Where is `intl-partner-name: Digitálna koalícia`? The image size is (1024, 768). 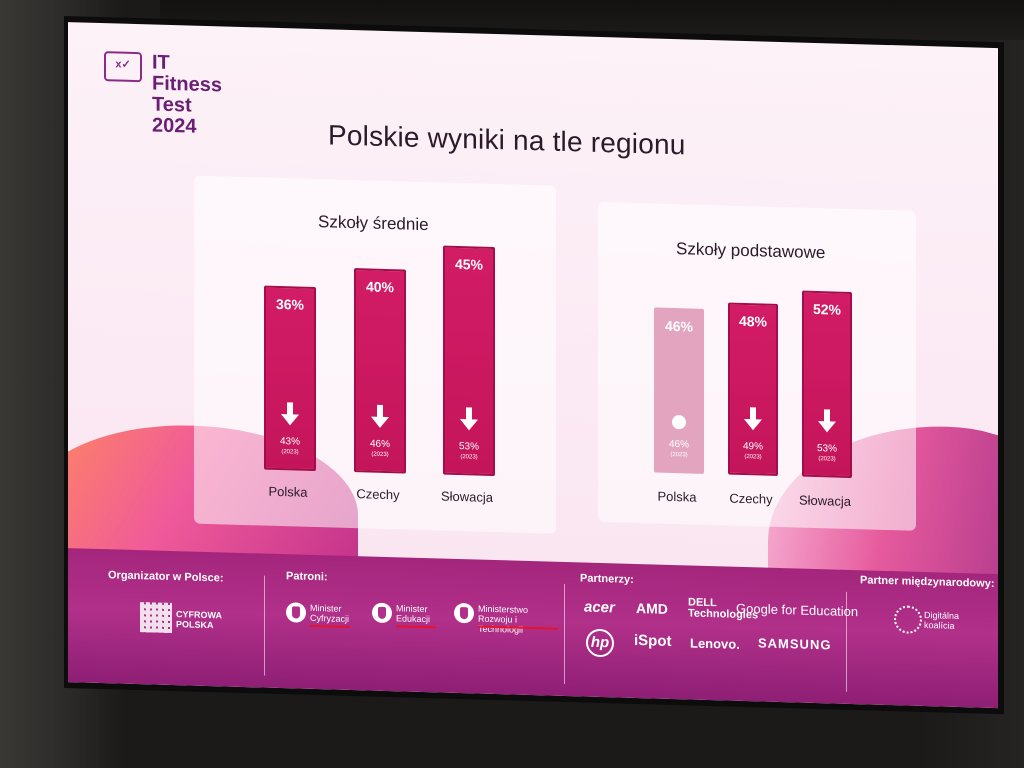
intl-partner-name: Digitálna koalícia is located at coordinates (942, 620).